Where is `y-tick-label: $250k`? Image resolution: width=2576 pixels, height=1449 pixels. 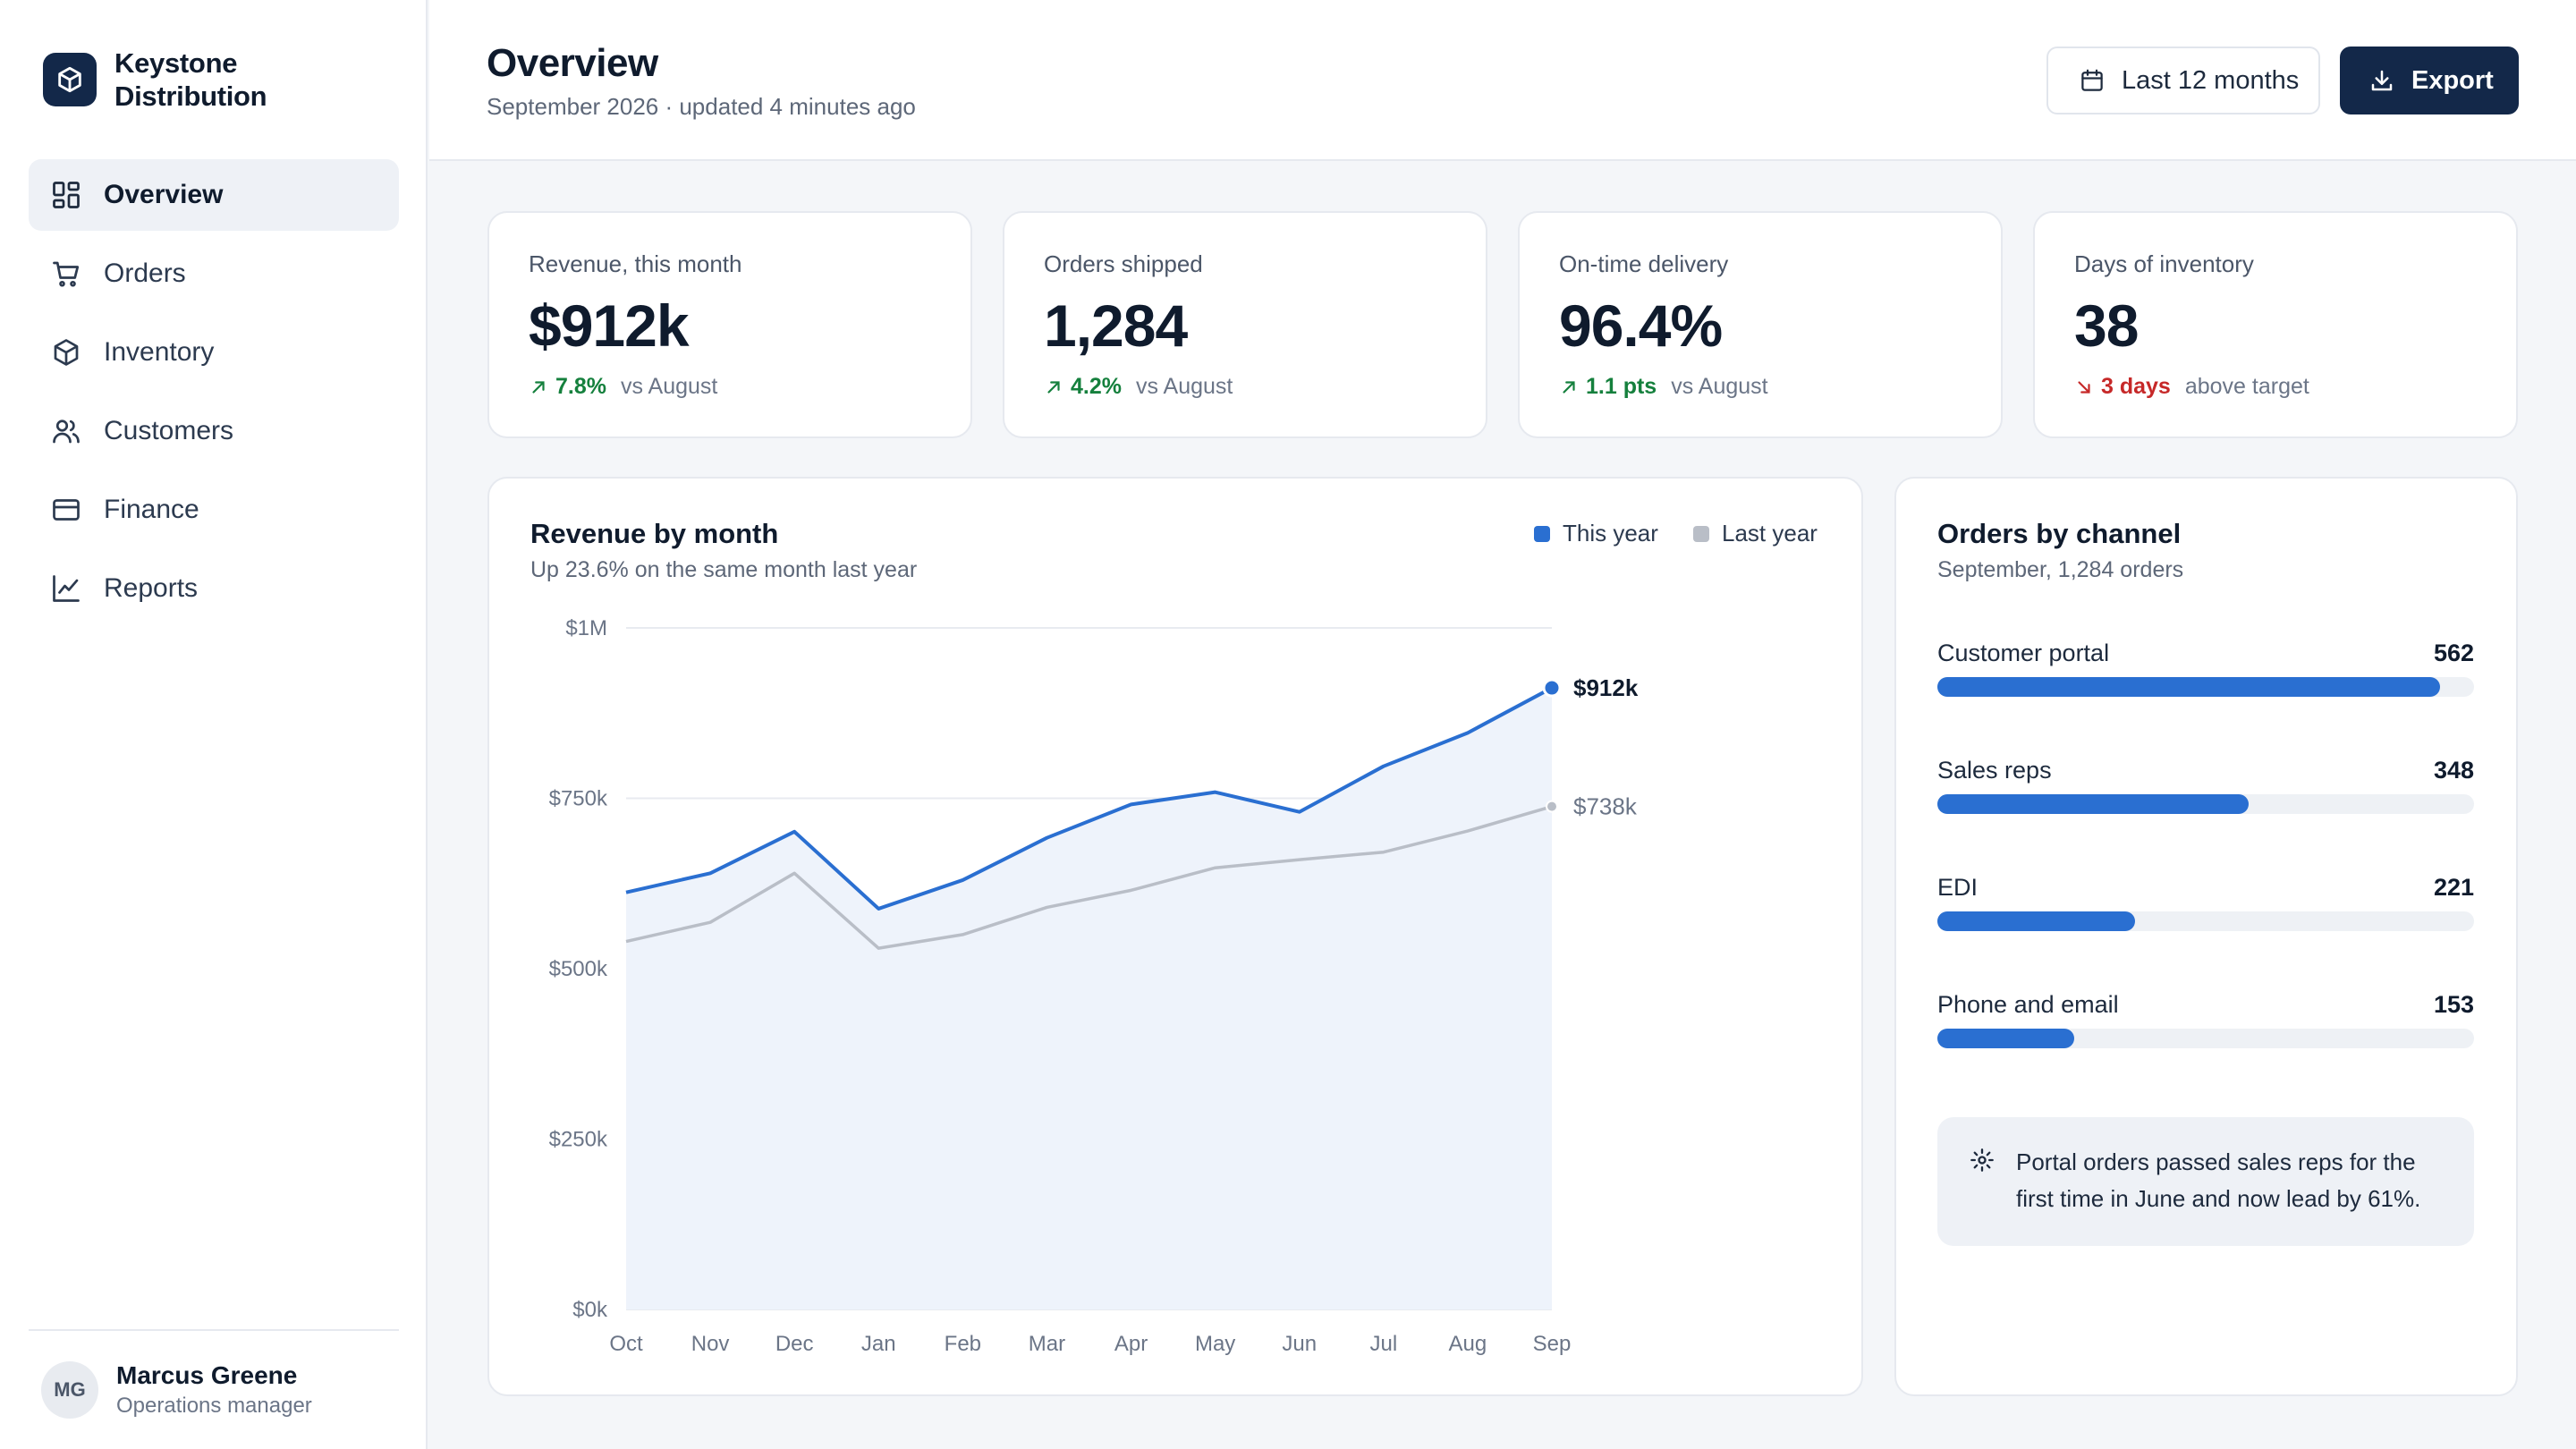 y-tick-label: $250k is located at coordinates (578, 1140).